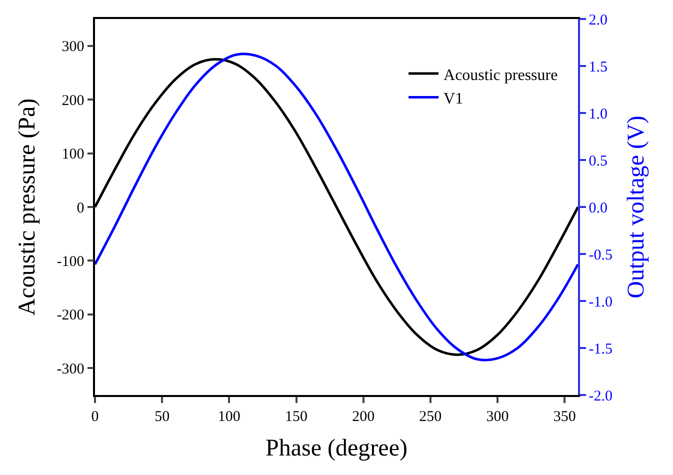 Image resolution: width=673 pixels, height=475 pixels. I want to click on x-tick-label: 250, so click(430, 416).